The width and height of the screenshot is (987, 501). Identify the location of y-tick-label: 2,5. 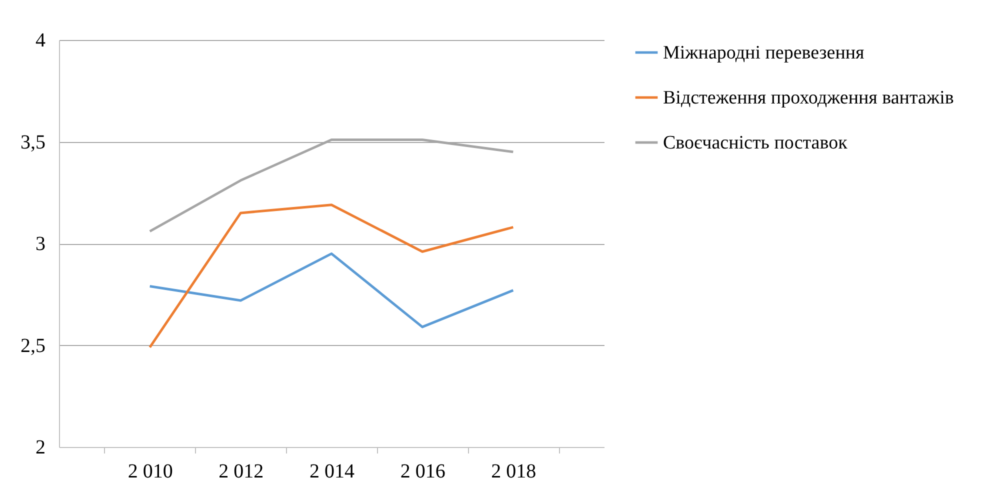
(33, 345).